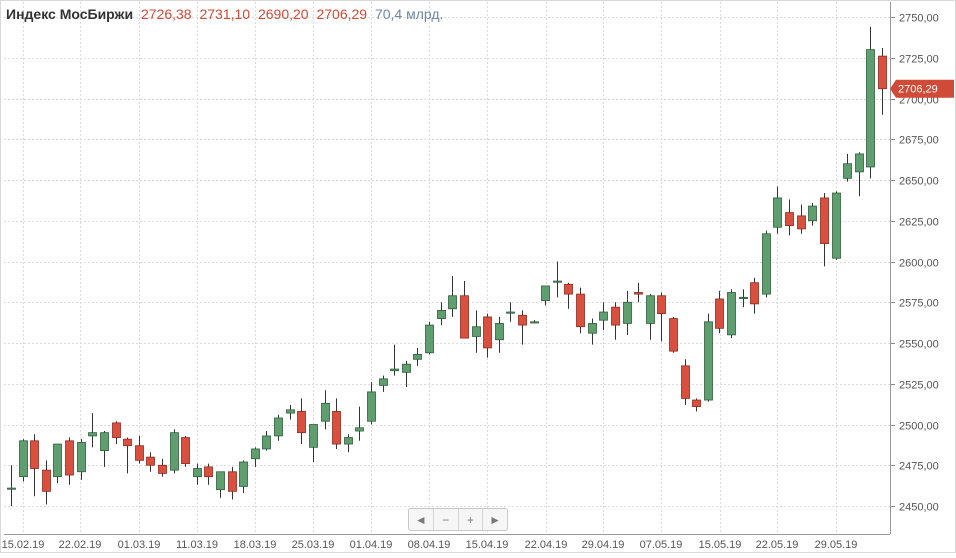  I want to click on y-tick-label: 2525,00, so click(919, 386).